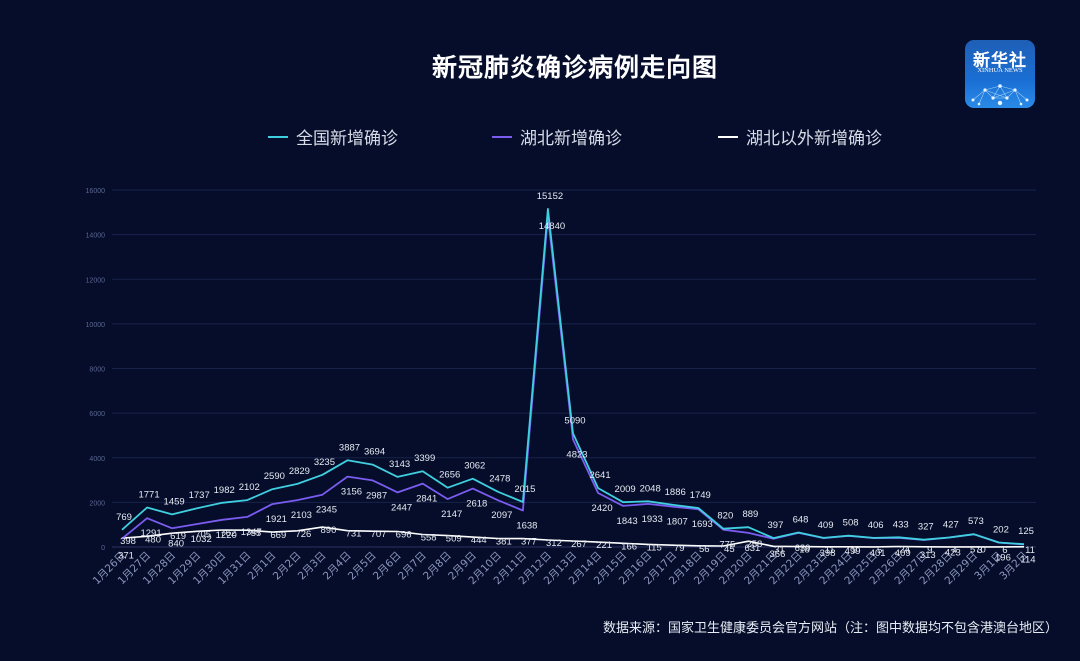 This screenshot has height=661, width=1080. What do you see at coordinates (579, 544) in the screenshot?
I see `data-label: 267` at bounding box center [579, 544].